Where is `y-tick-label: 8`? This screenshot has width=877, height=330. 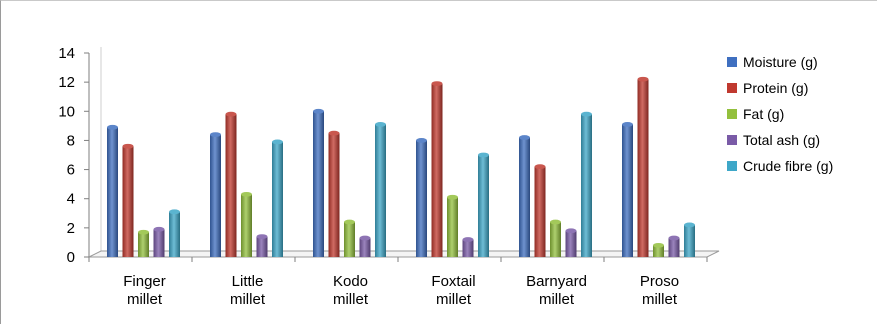 y-tick-label: 8 is located at coordinates (71, 140).